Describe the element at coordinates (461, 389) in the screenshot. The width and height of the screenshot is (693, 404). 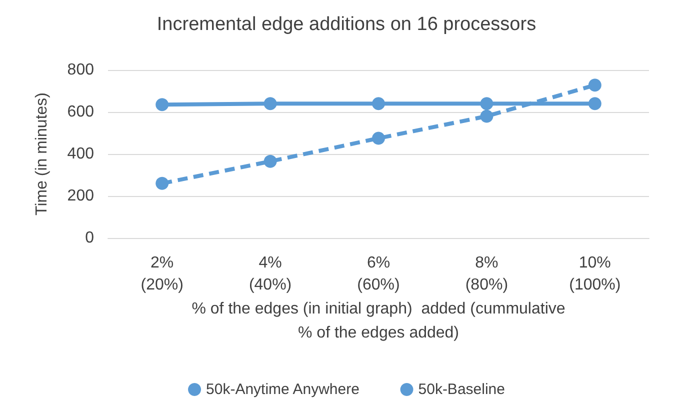
I see `legend-label: 50k-Baseline` at that location.